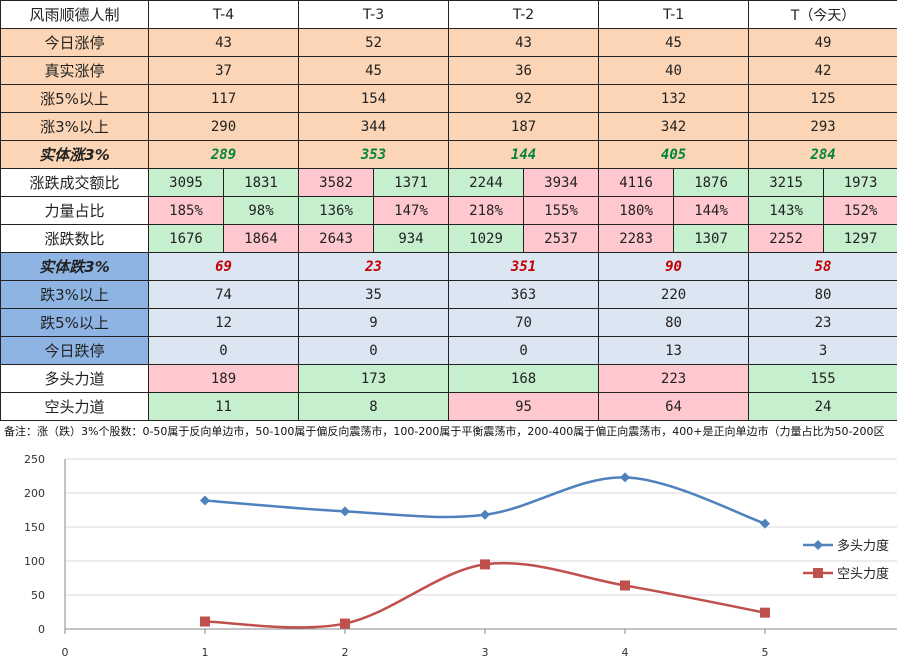  I want to click on table-cell: 168, so click(524, 378).